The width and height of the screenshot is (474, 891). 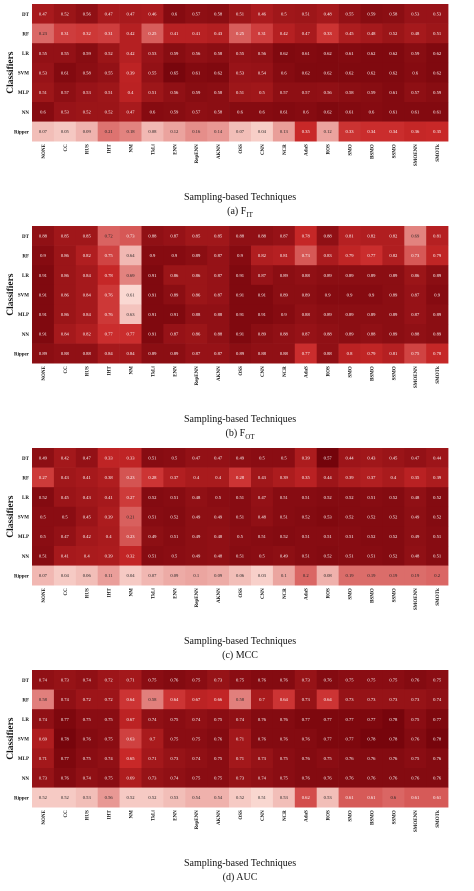 I want to click on cell-value-label: 0.06, so click(x=240, y=575).